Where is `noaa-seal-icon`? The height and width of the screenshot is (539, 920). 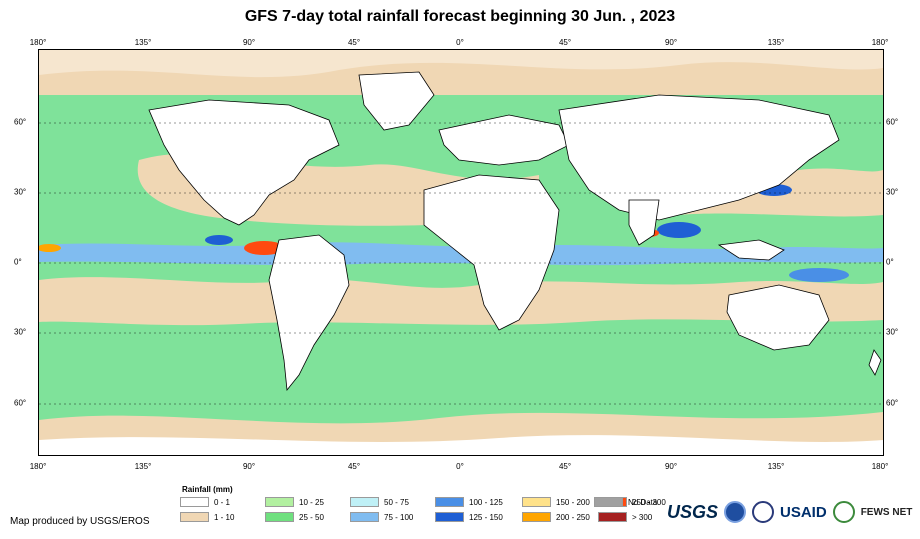
noaa-seal-icon is located at coordinates (735, 512).